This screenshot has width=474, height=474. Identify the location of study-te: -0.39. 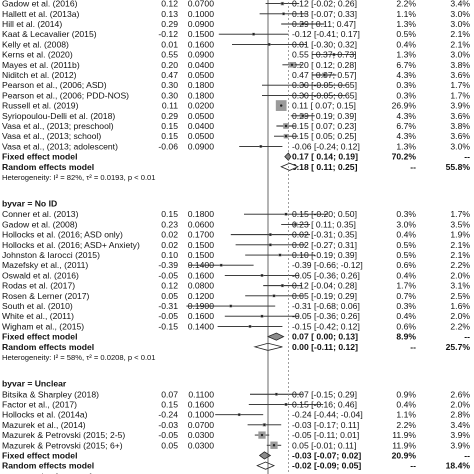
(168, 265).